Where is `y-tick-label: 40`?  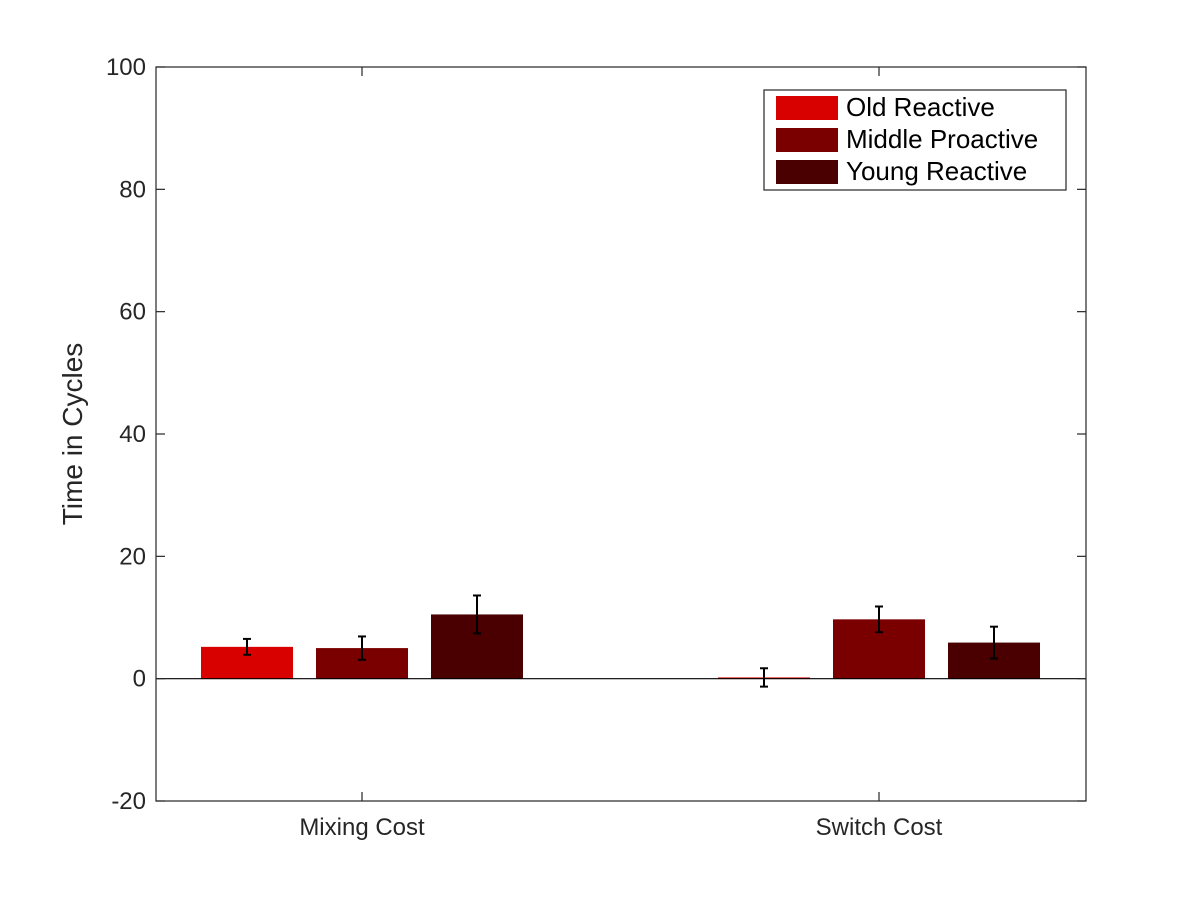 y-tick-label: 40 is located at coordinates (132, 434).